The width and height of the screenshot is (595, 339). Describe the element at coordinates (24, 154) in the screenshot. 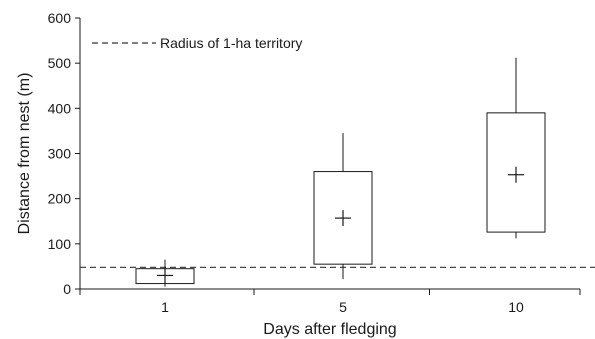

I see `y-axis-title: Distance from nest (m)` at that location.